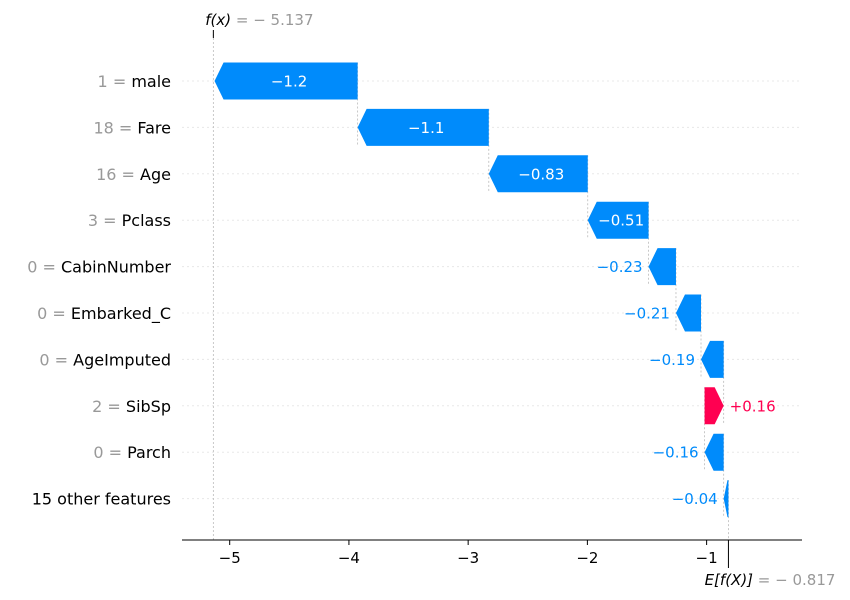  I want to click on bar-value-label: +0.16, so click(753, 406).